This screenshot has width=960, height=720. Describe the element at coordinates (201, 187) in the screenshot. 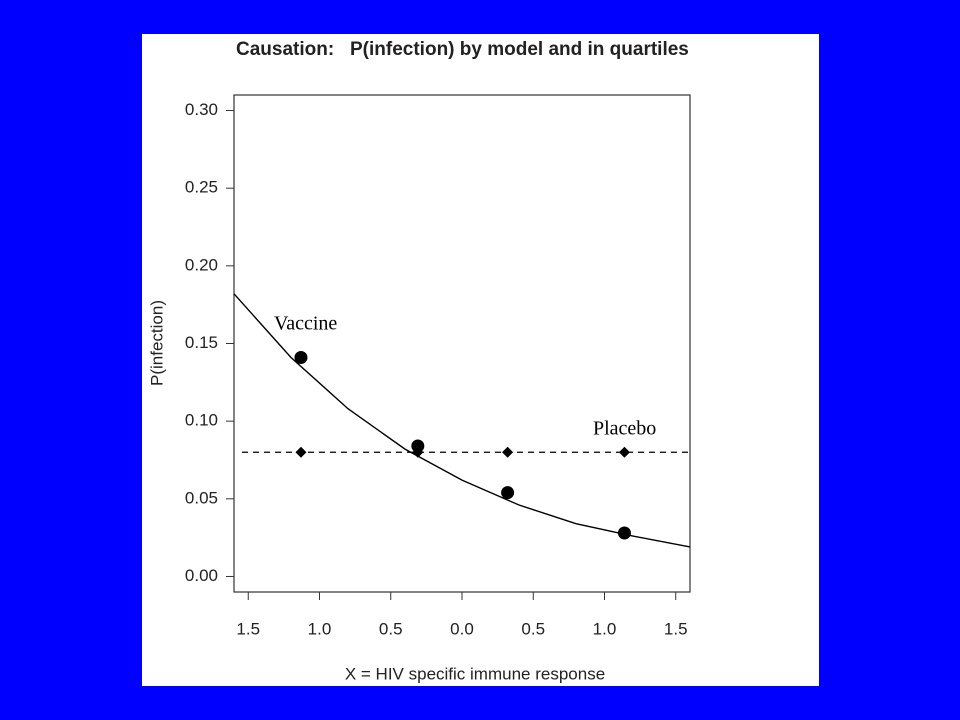

I see `y-tick-label: 0.25` at that location.